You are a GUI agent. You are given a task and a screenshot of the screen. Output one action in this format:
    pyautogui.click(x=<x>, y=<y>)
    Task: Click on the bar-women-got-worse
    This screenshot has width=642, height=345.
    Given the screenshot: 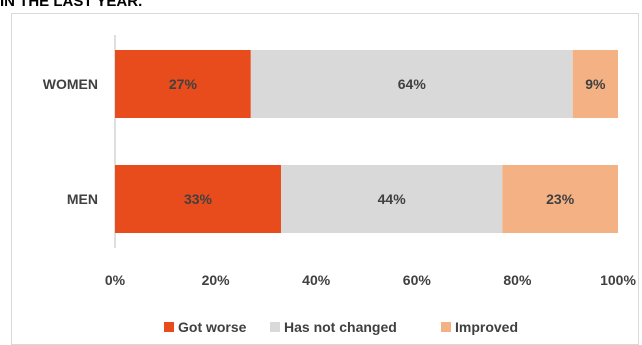 What is the action you would take?
    pyautogui.click(x=183, y=84)
    